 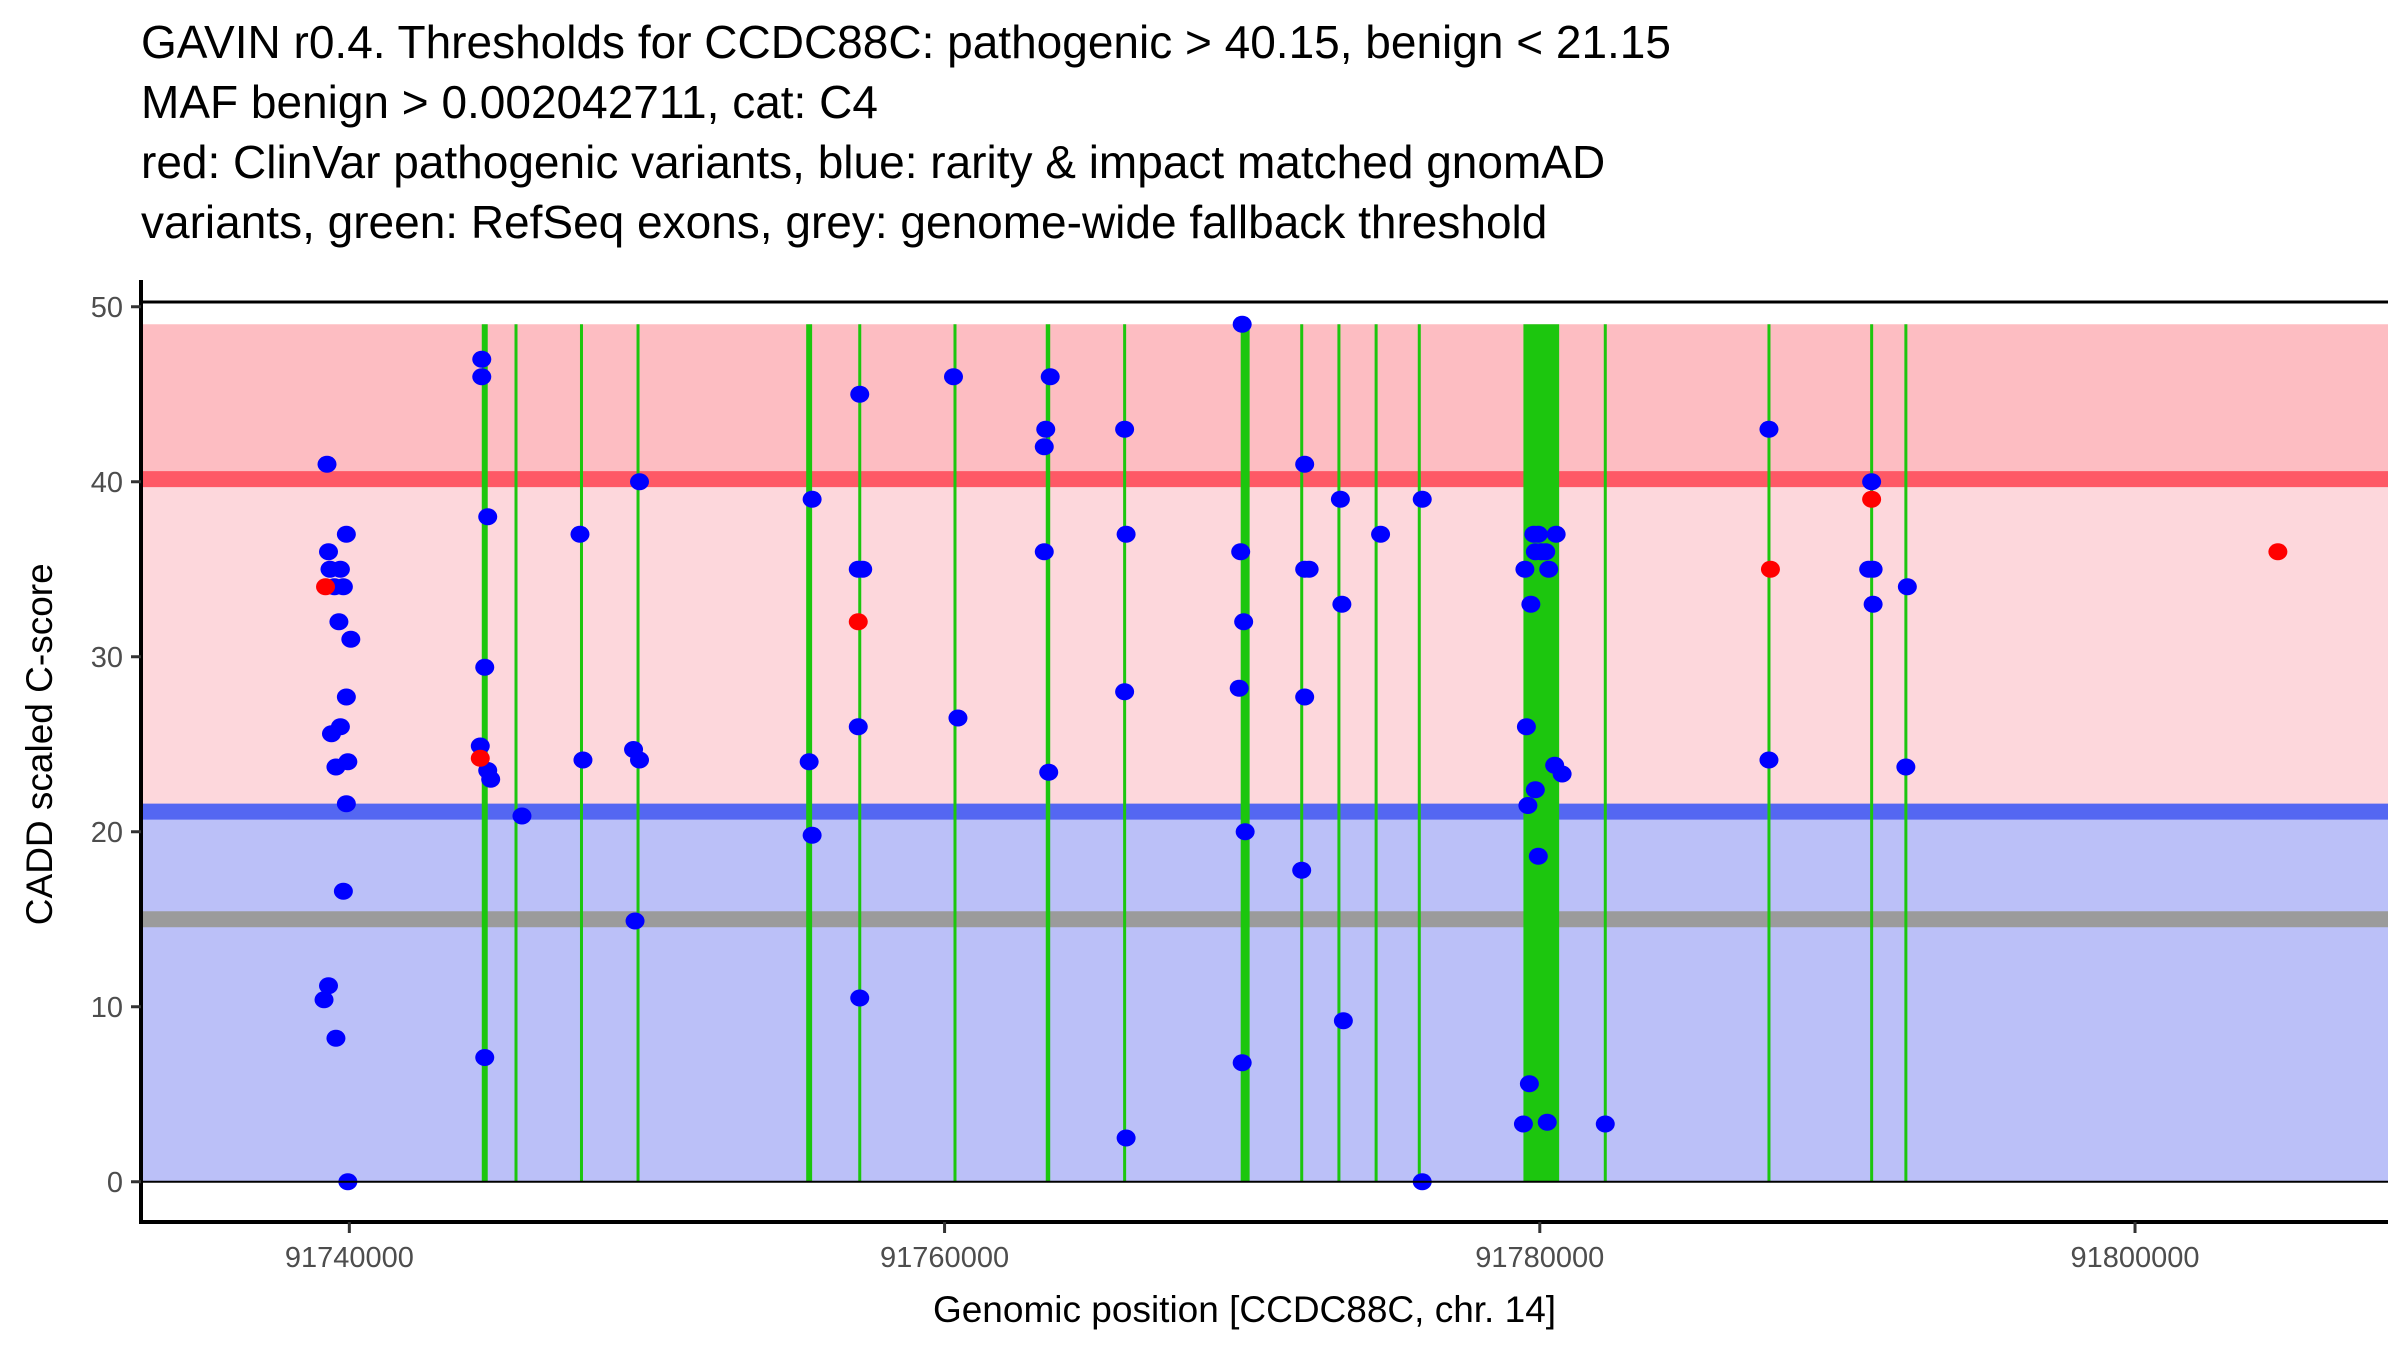 I want to click on pathogenic-threshold, so click(x=1265, y=479).